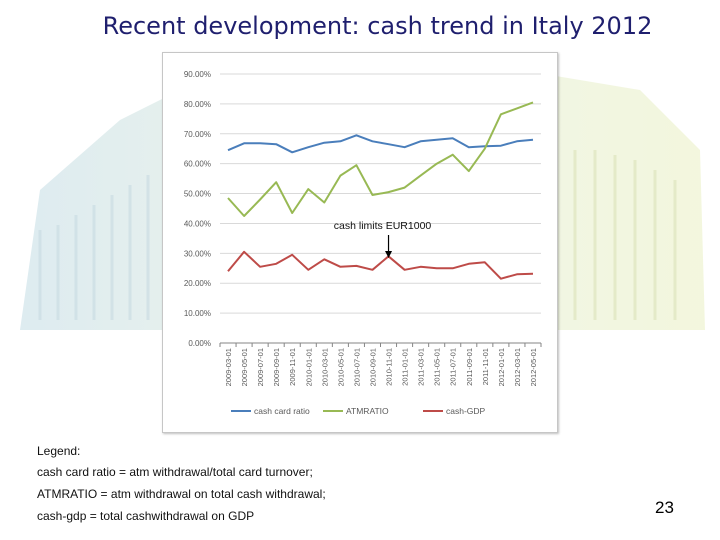  Describe the element at coordinates (197, 194) in the screenshot. I see `y-tick-label: 50.00%` at that location.